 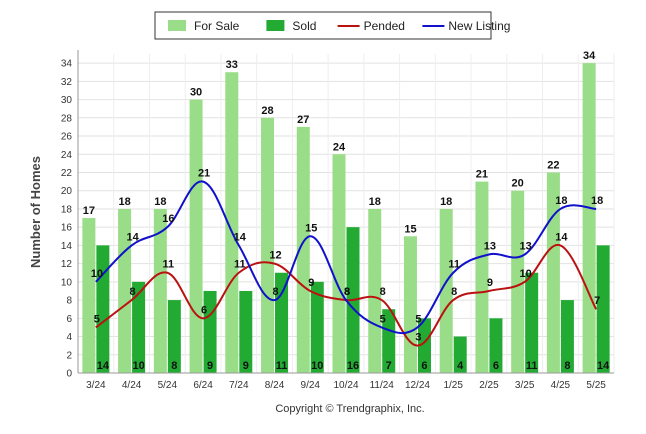 What do you see at coordinates (67, 209) in the screenshot?
I see `y-tick-label: 18` at bounding box center [67, 209].